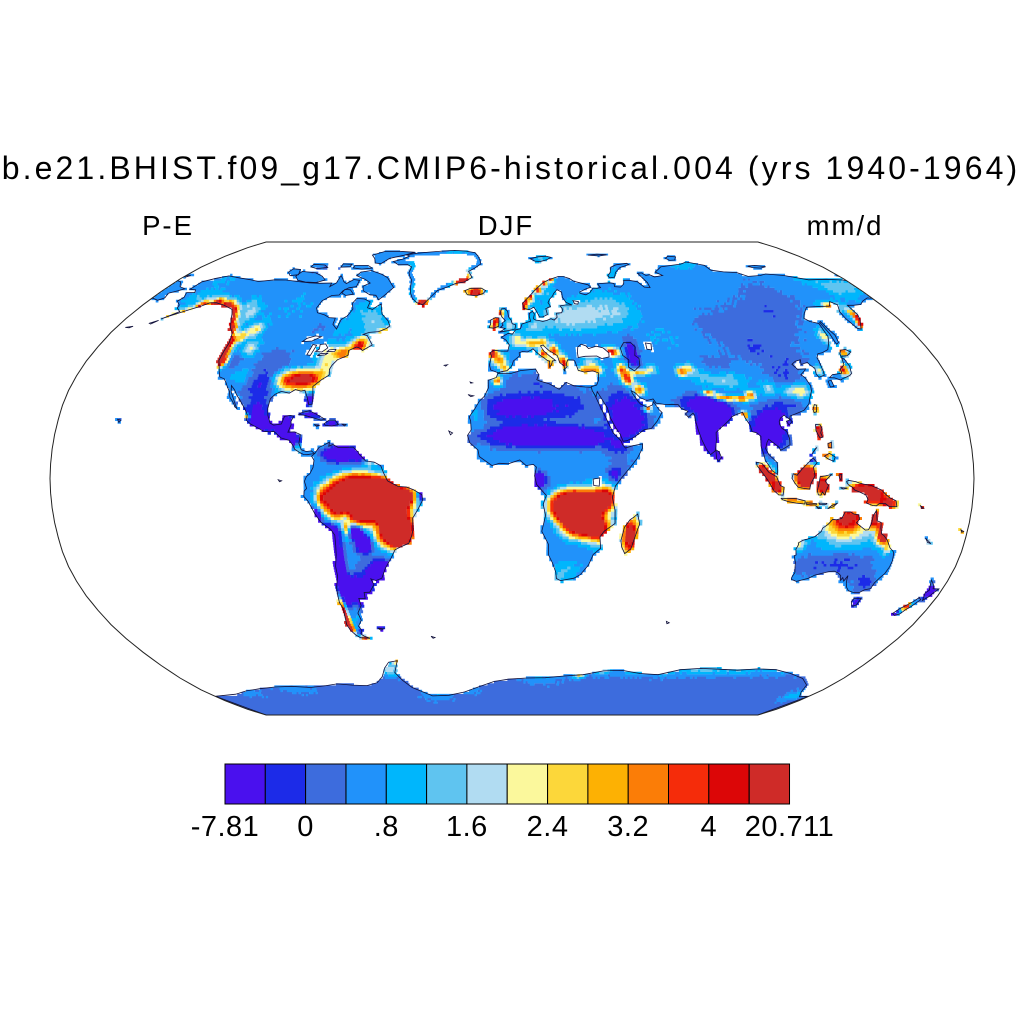  What do you see at coordinates (386, 827) in the screenshot?
I see `svg-text: .8` at bounding box center [386, 827].